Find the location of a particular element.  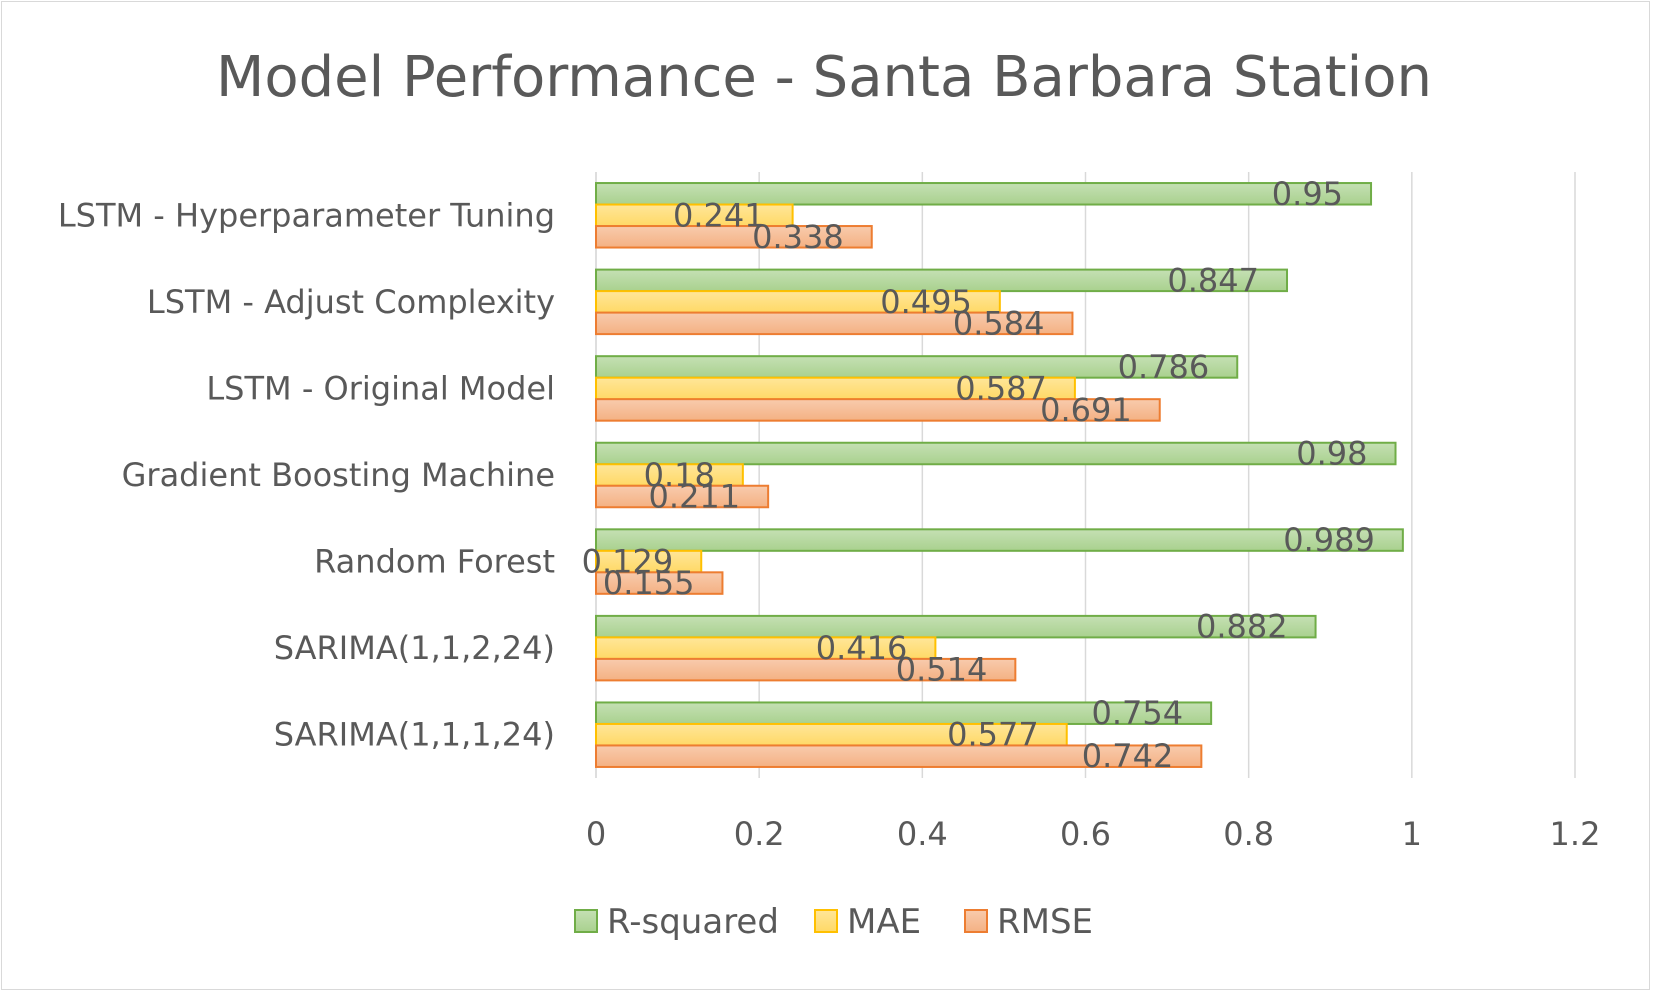

x-axis-ticks: 0 0.2 0.4 0.6 0.8 1 1.2 is located at coordinates (1093, 834).